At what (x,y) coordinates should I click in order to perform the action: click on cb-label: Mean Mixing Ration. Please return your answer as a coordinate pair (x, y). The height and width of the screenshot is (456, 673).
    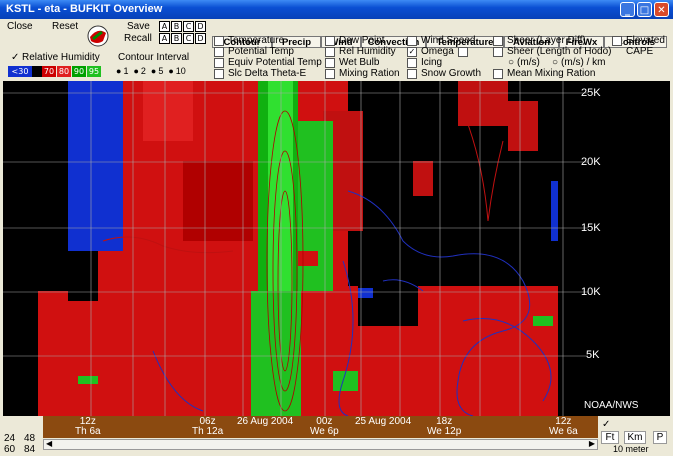
    Looking at the image, I should click on (551, 73).